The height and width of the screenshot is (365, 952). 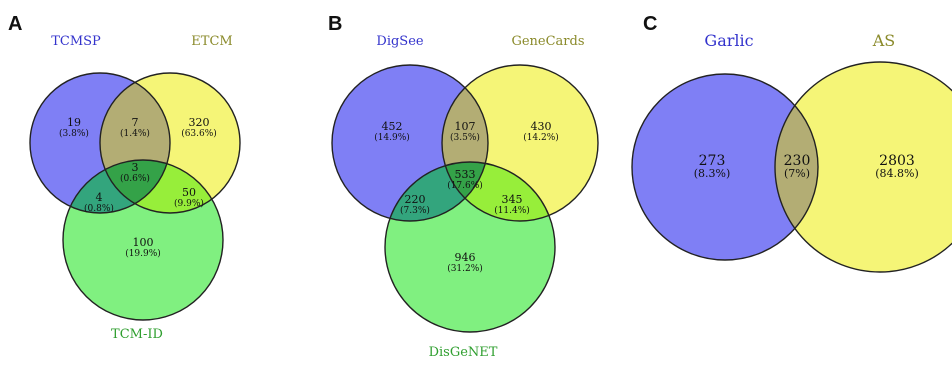 I want to click on region-pct-only-tcm-id: (19.9%), so click(x=143, y=253).